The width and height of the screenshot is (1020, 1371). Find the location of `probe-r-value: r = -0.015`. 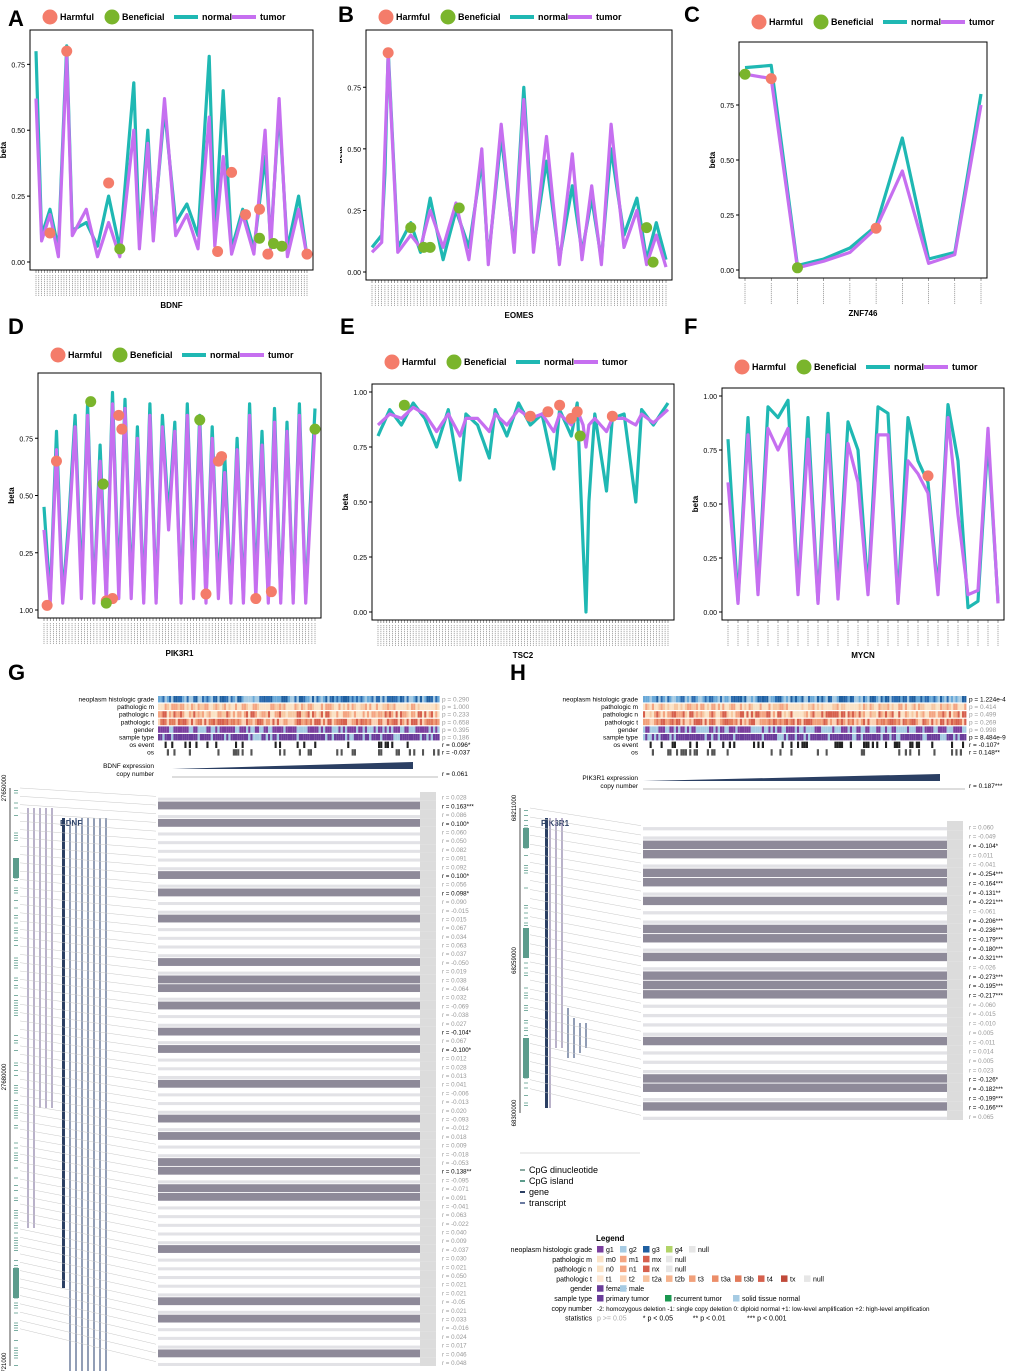

probe-r-value: r = -0.015 is located at coordinates (982, 1014).